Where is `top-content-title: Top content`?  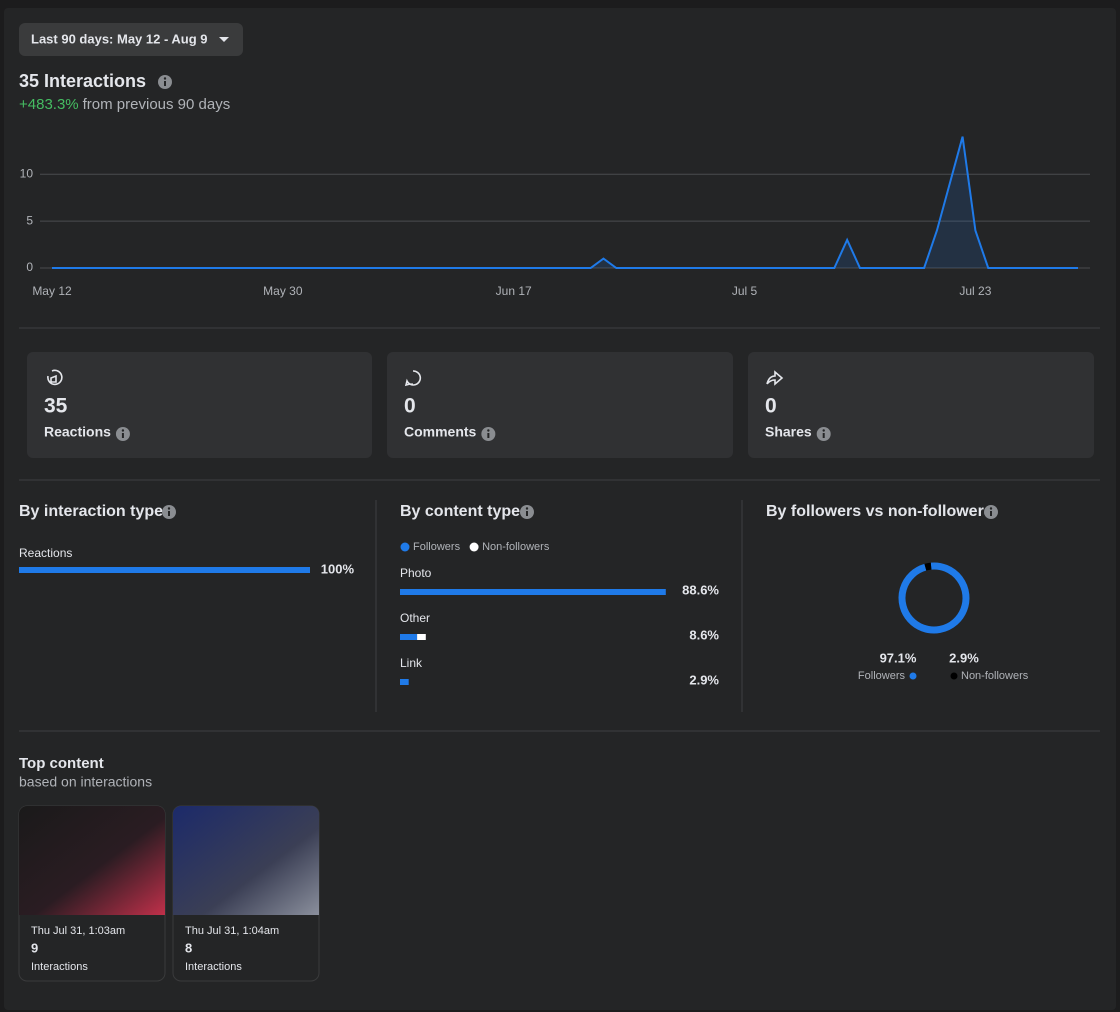 top-content-title: Top content is located at coordinates (61, 763).